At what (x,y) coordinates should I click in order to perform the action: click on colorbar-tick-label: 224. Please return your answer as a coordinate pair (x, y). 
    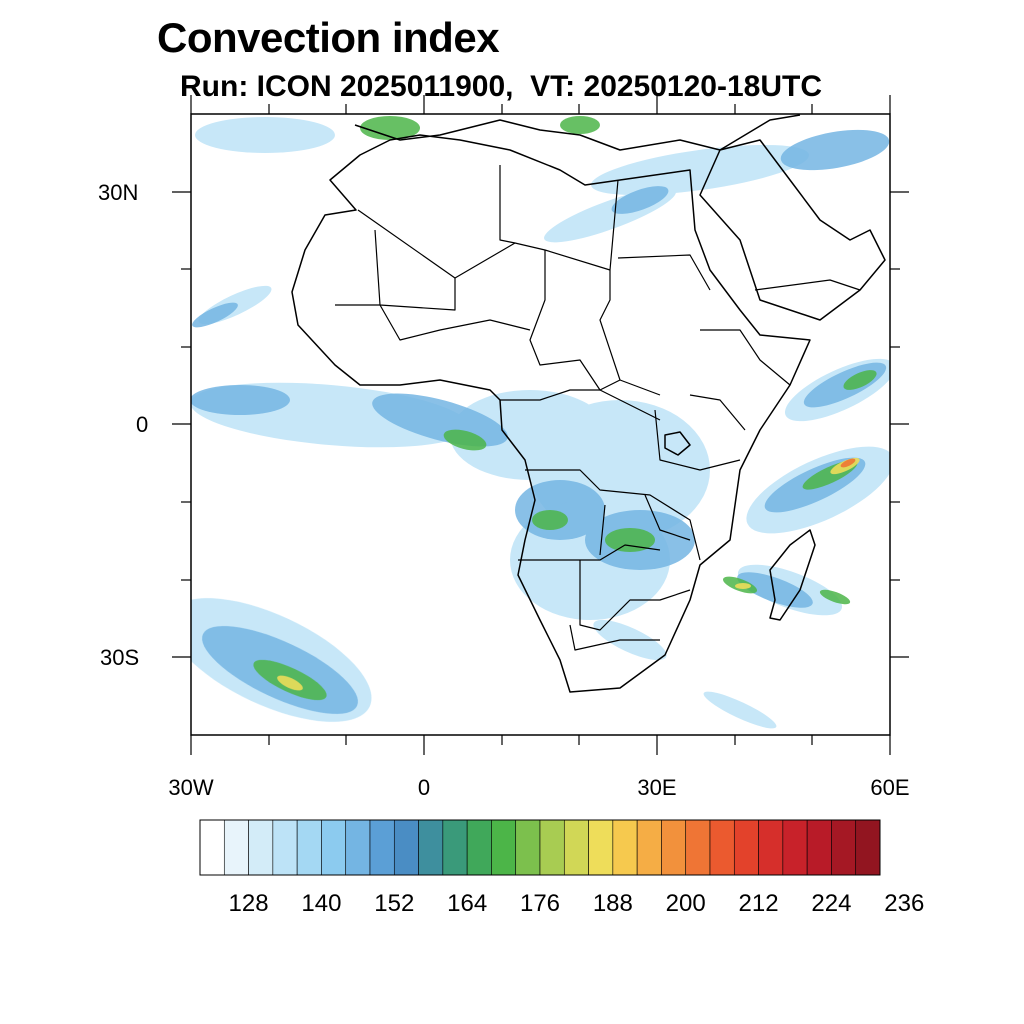
    Looking at the image, I should click on (831, 903).